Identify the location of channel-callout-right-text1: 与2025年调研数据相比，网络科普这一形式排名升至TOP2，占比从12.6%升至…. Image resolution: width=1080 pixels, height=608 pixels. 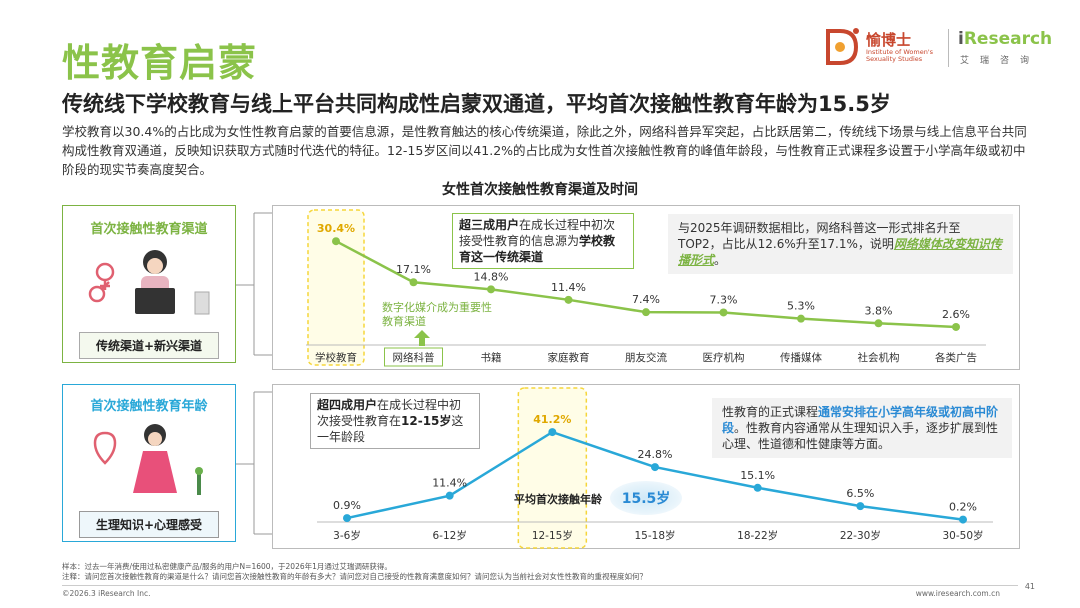
(819, 236).